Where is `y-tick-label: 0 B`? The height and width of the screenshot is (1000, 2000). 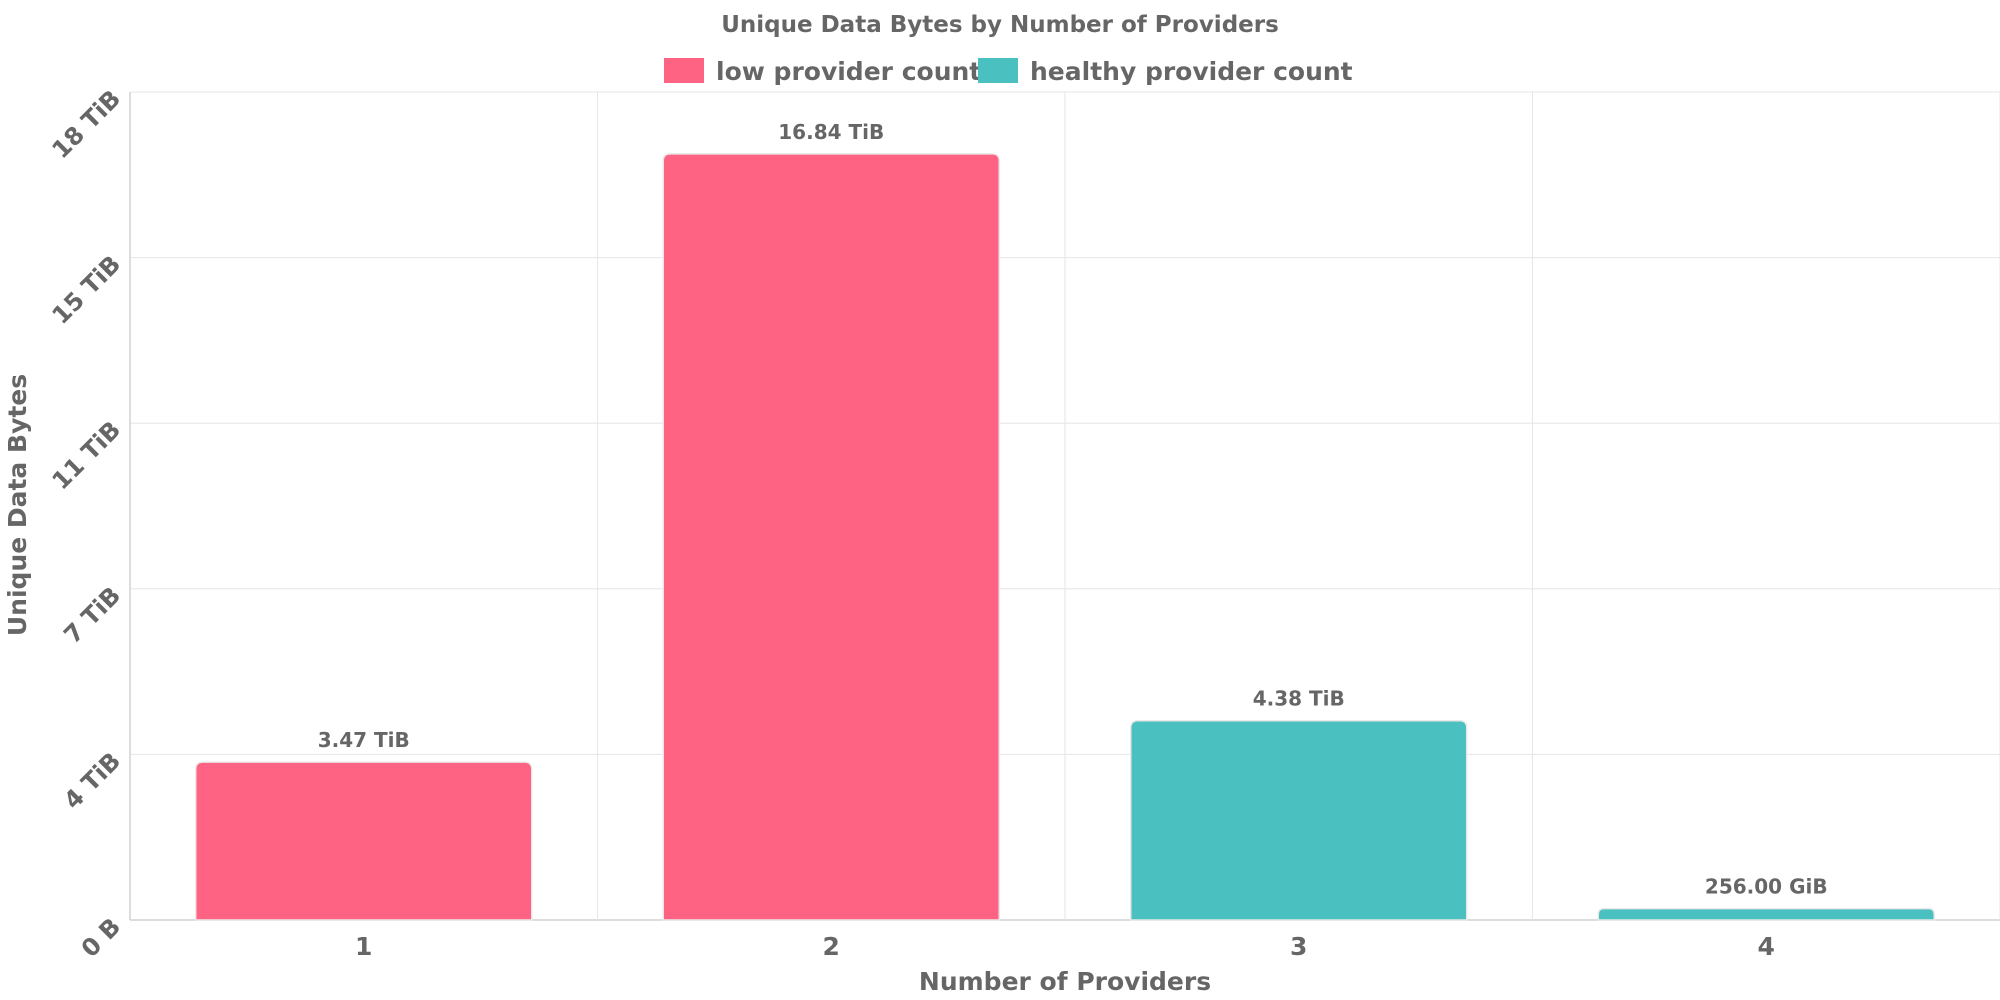
y-tick-label: 0 B is located at coordinates (101, 937).